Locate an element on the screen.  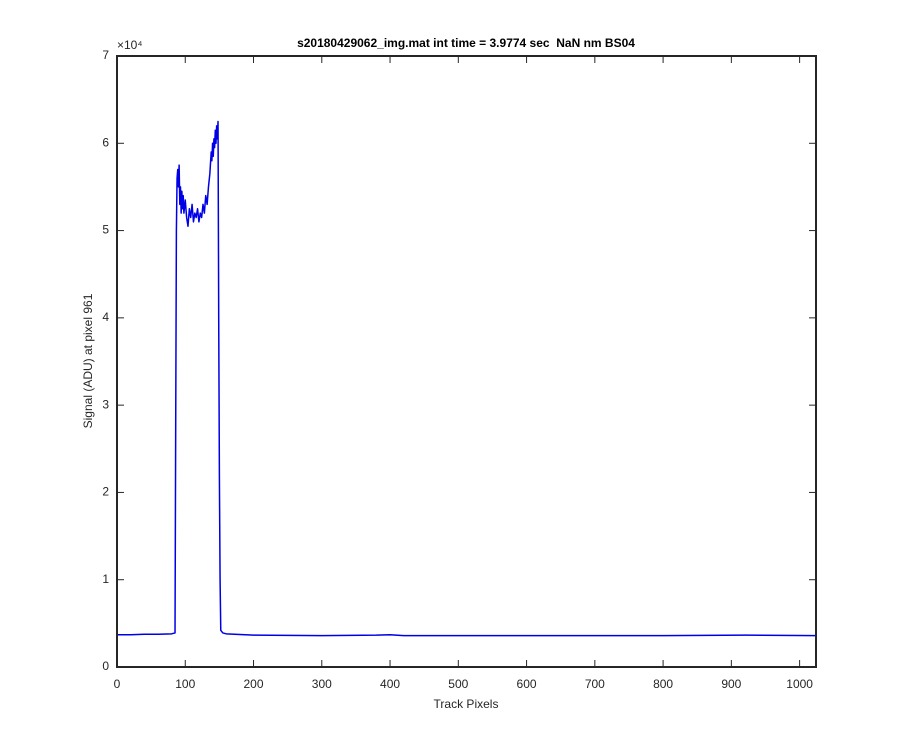
x-tick-label: 500 is located at coordinates (458, 684).